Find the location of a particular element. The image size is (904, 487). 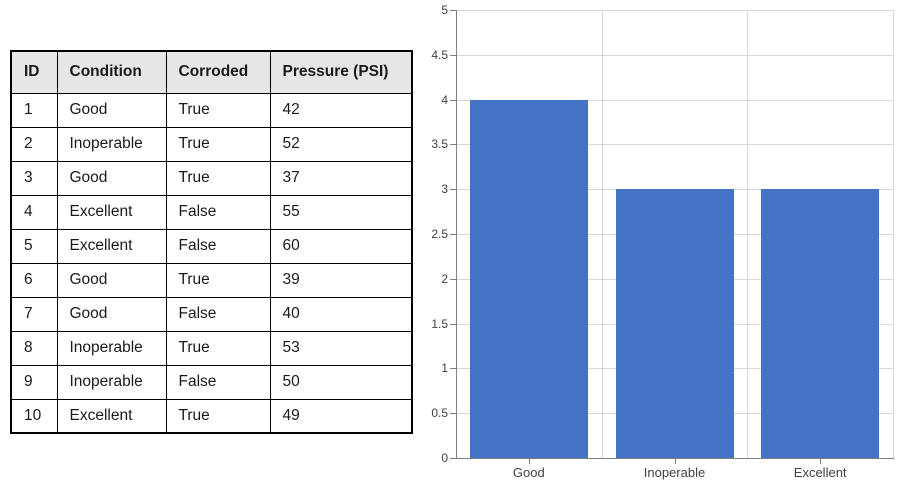

y-axis-line is located at coordinates (456, 234).